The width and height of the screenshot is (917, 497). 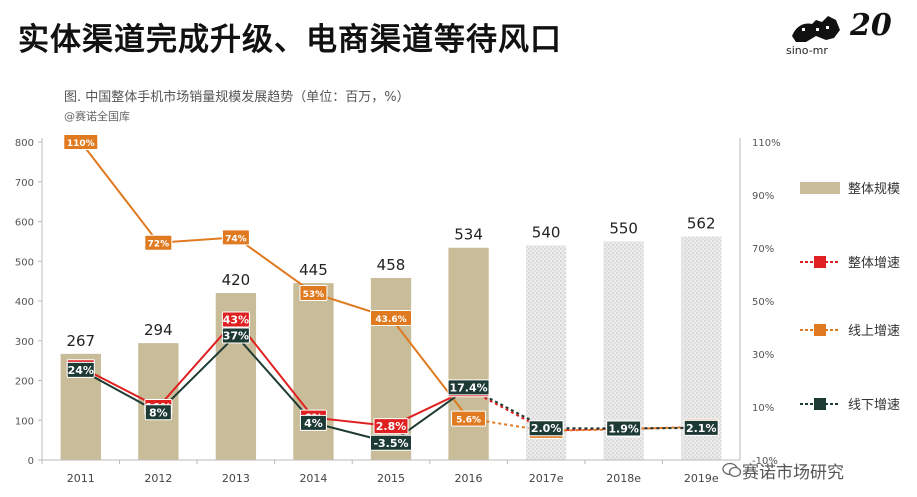 What do you see at coordinates (546, 478) in the screenshot?
I see `x-tick-label: 2017e` at bounding box center [546, 478].